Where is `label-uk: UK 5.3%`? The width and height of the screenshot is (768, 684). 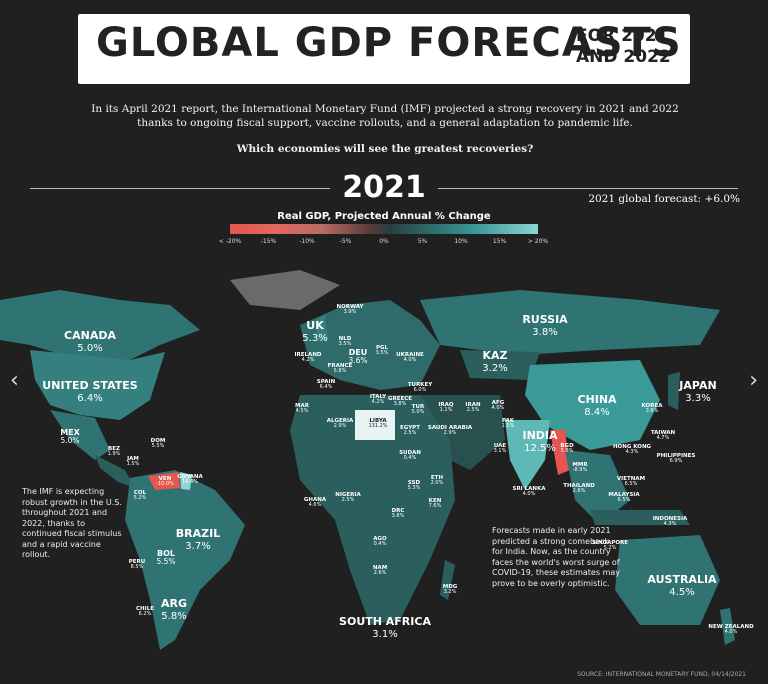 label-uk: UK 5.3% is located at coordinates (315, 331).